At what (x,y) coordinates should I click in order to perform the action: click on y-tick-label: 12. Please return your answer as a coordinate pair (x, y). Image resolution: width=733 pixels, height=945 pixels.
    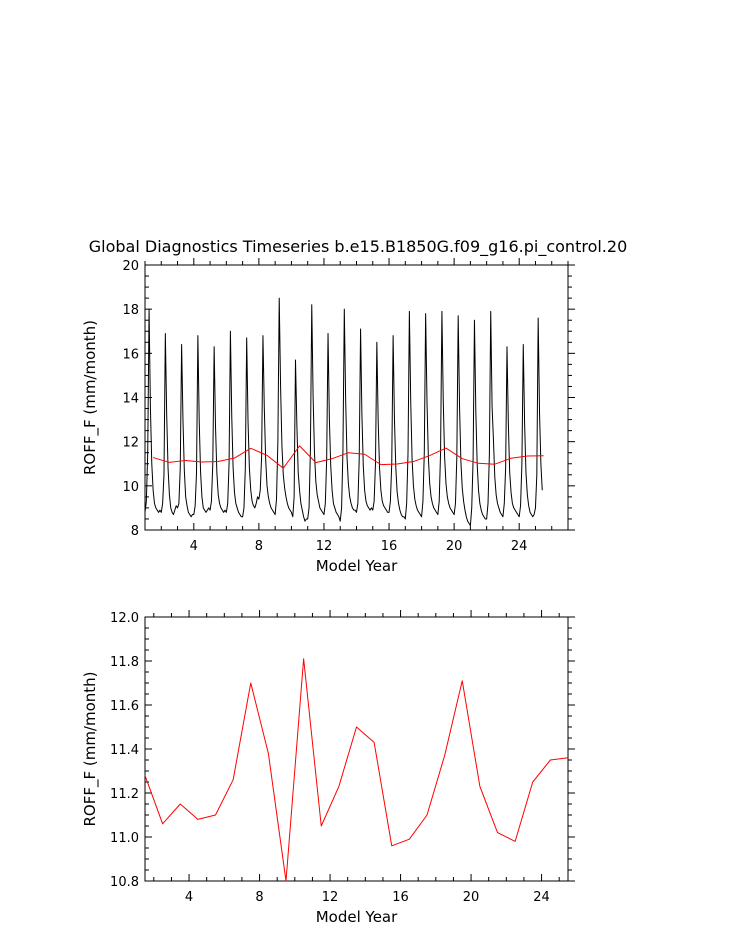
    Looking at the image, I should click on (130, 443).